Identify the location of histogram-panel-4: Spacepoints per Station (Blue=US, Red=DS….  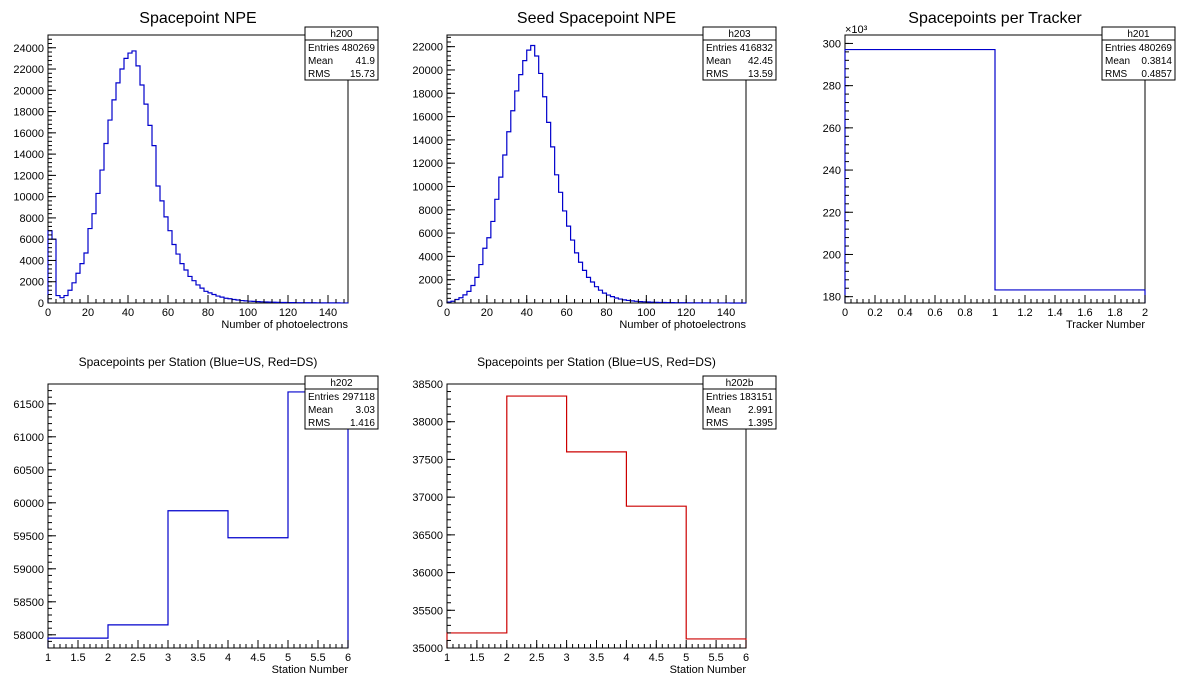
(594, 515).